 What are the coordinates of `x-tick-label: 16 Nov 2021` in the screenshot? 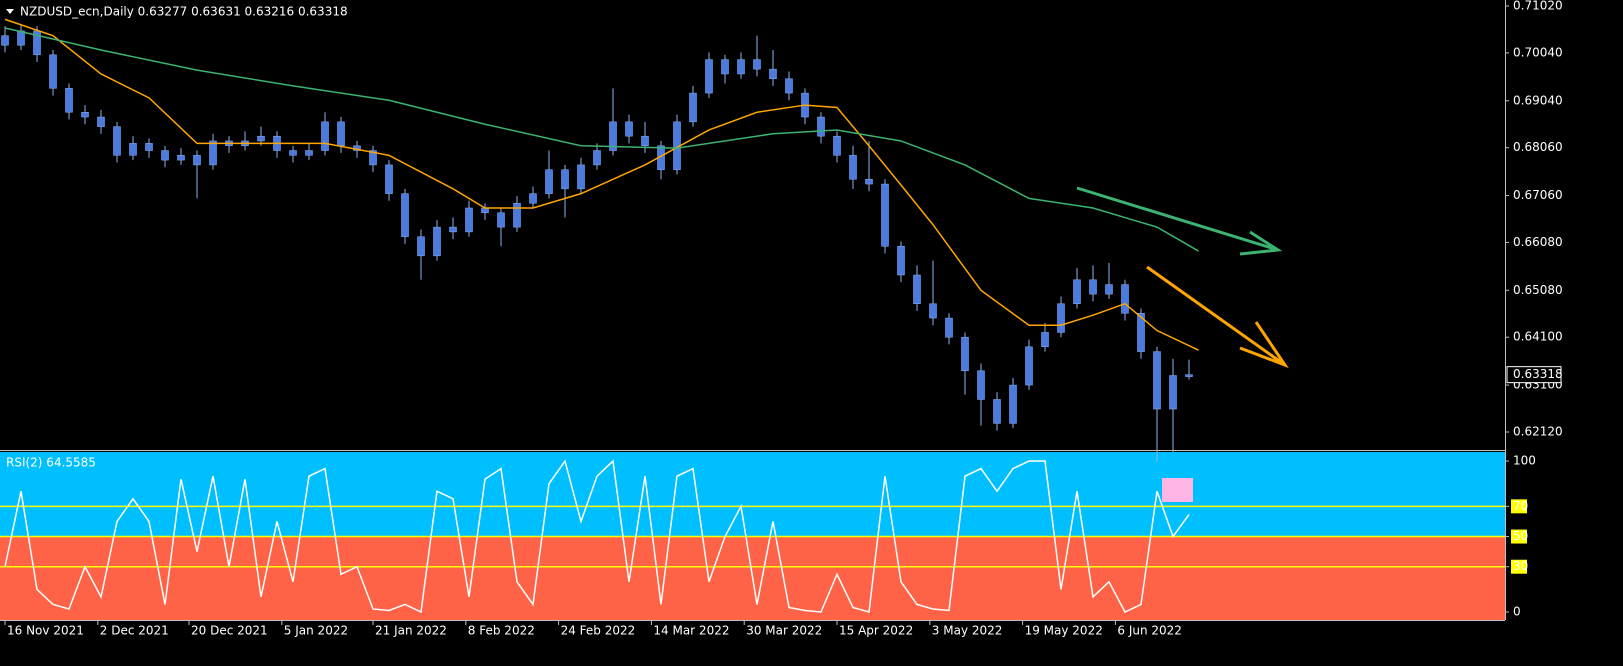 It's located at (45, 631).